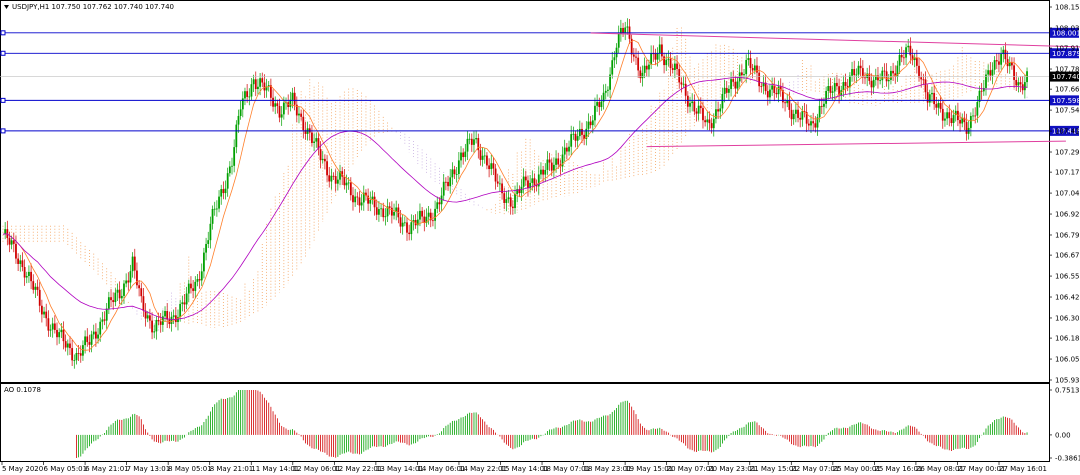 The image size is (1080, 475). What do you see at coordinates (835, 90) in the screenshot?
I see `trendlines` at bounding box center [835, 90].